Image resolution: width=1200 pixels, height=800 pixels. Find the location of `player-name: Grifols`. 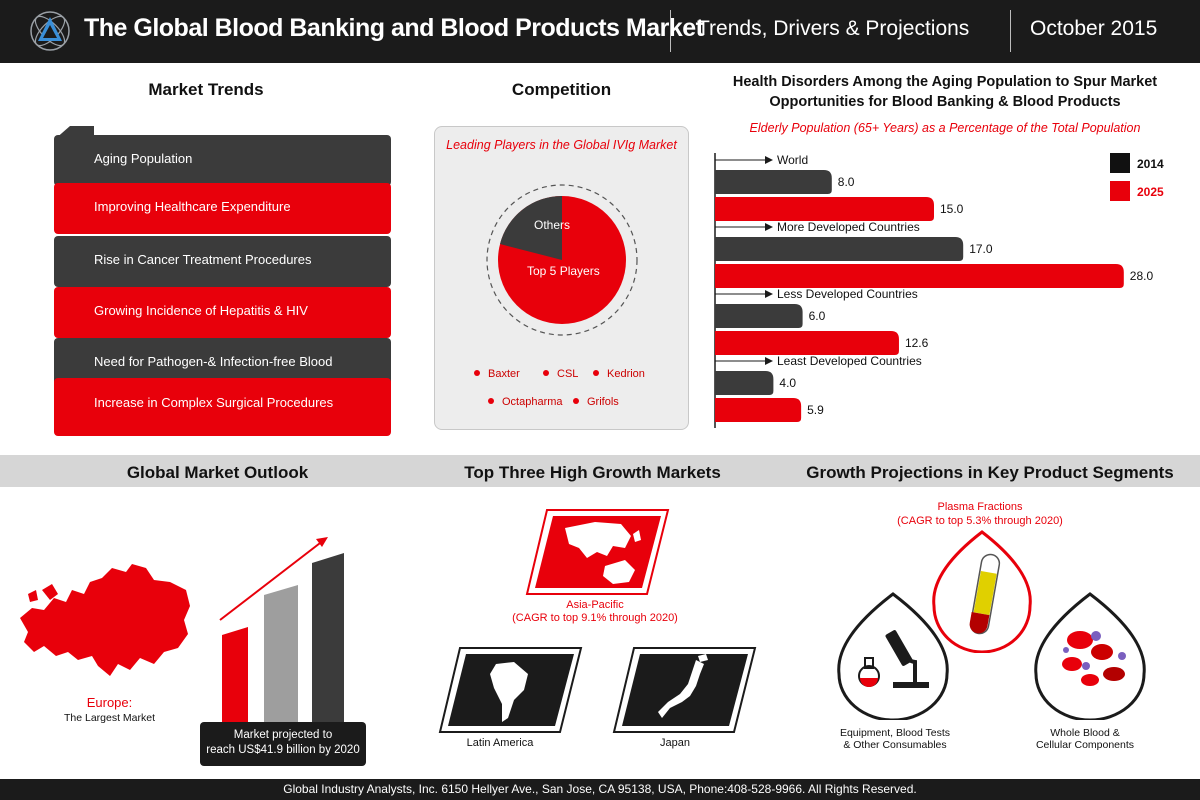

player-name: Grifols is located at coordinates (603, 402).